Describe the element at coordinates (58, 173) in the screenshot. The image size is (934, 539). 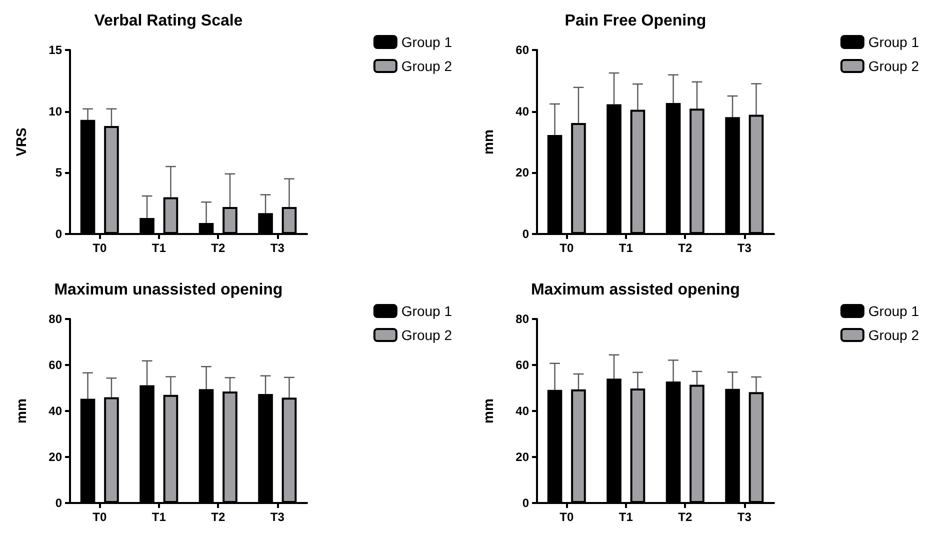
I see `y-tick-label: 5` at that location.